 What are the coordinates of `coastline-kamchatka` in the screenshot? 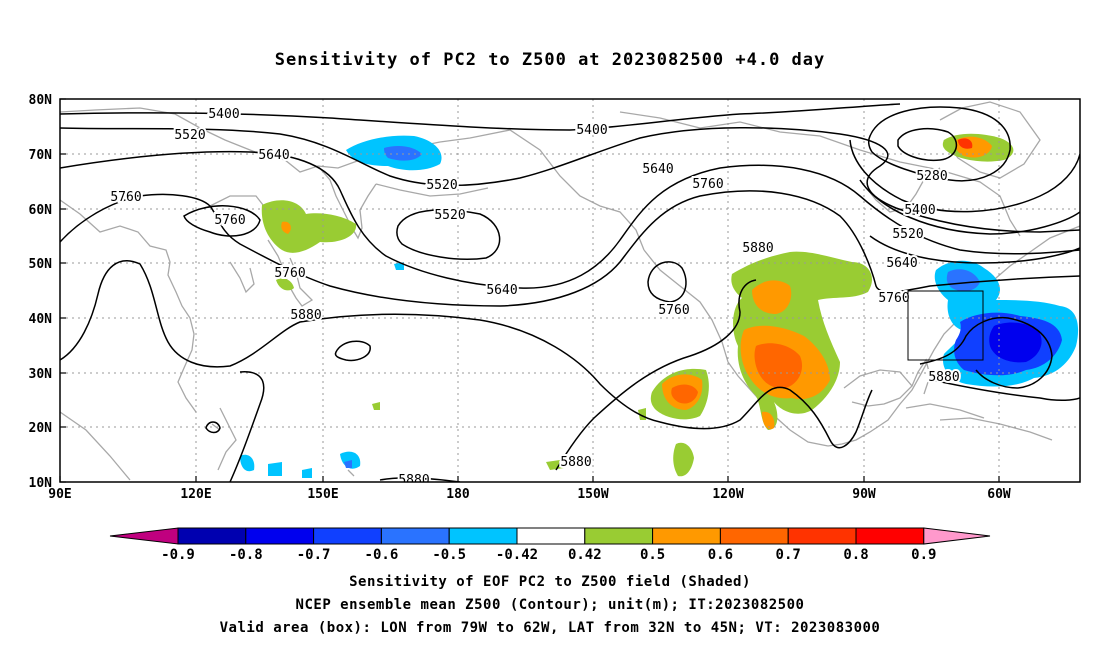 It's located at (347, 202).